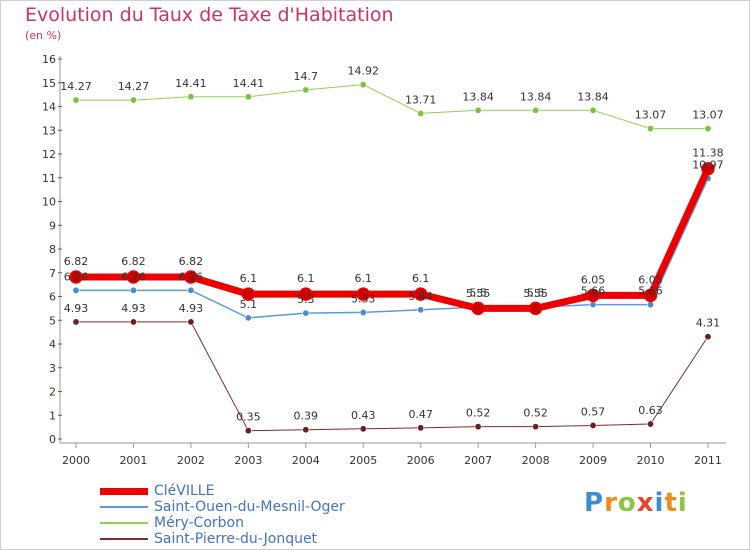  What do you see at coordinates (363, 415) in the screenshot?
I see `data-label-saint-pierre-du-jonquet: 0.43` at bounding box center [363, 415].